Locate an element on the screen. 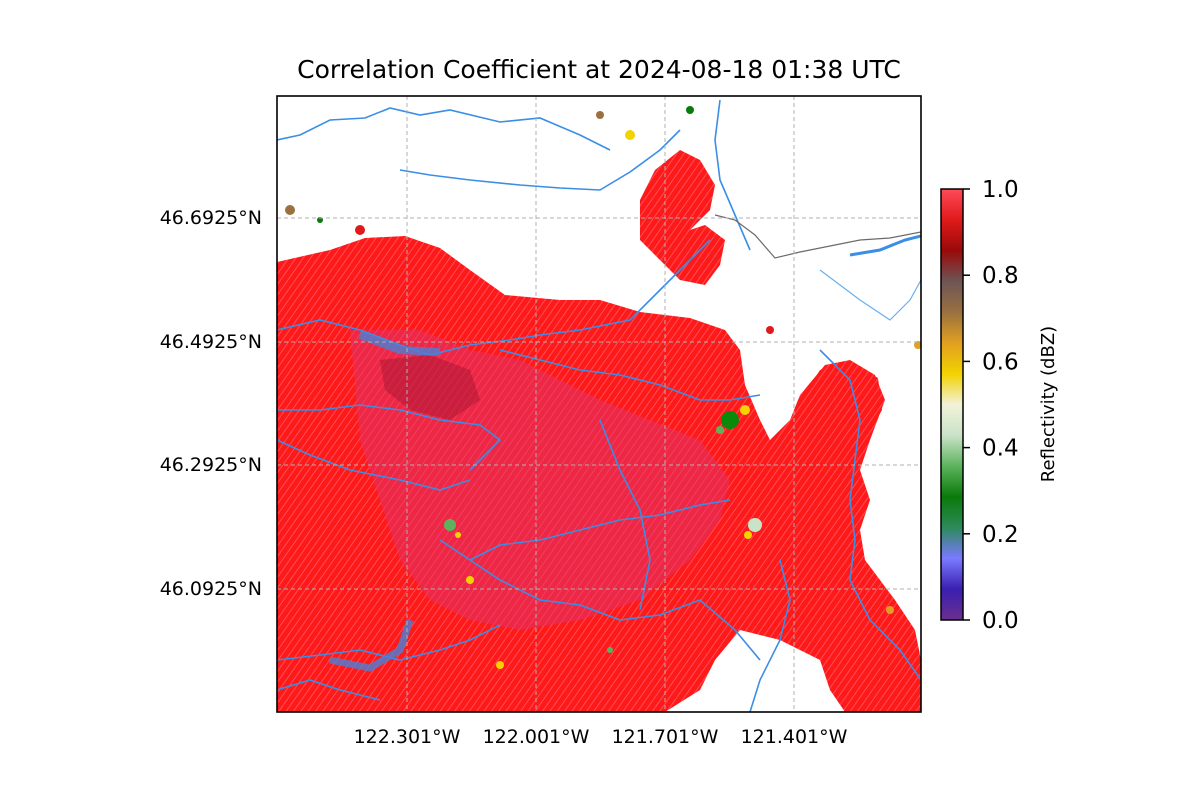 The height and width of the screenshot is (800, 1200). colorbar-tick-label: 0.2 is located at coordinates (1000, 535).